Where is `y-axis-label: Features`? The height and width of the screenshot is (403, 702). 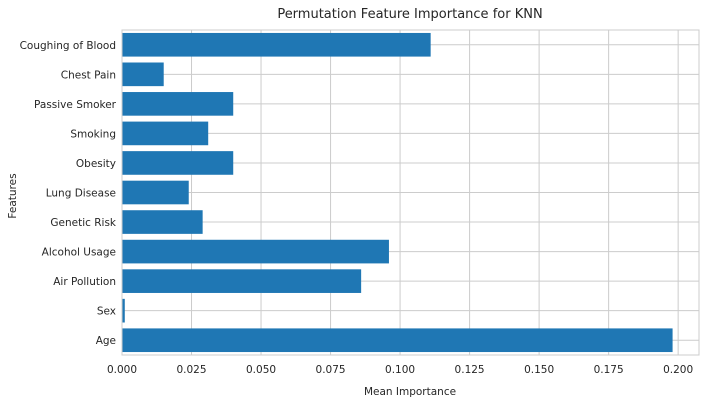
y-axis-label: Features is located at coordinates (13, 195).